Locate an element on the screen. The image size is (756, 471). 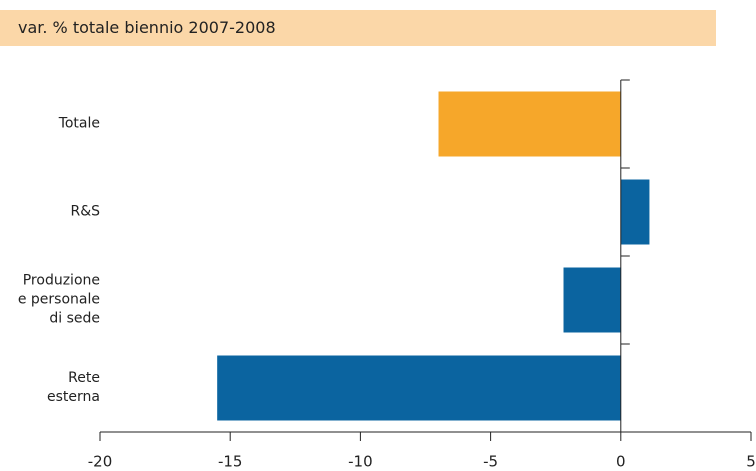
x-tick-label: -15 is located at coordinates (230, 462).